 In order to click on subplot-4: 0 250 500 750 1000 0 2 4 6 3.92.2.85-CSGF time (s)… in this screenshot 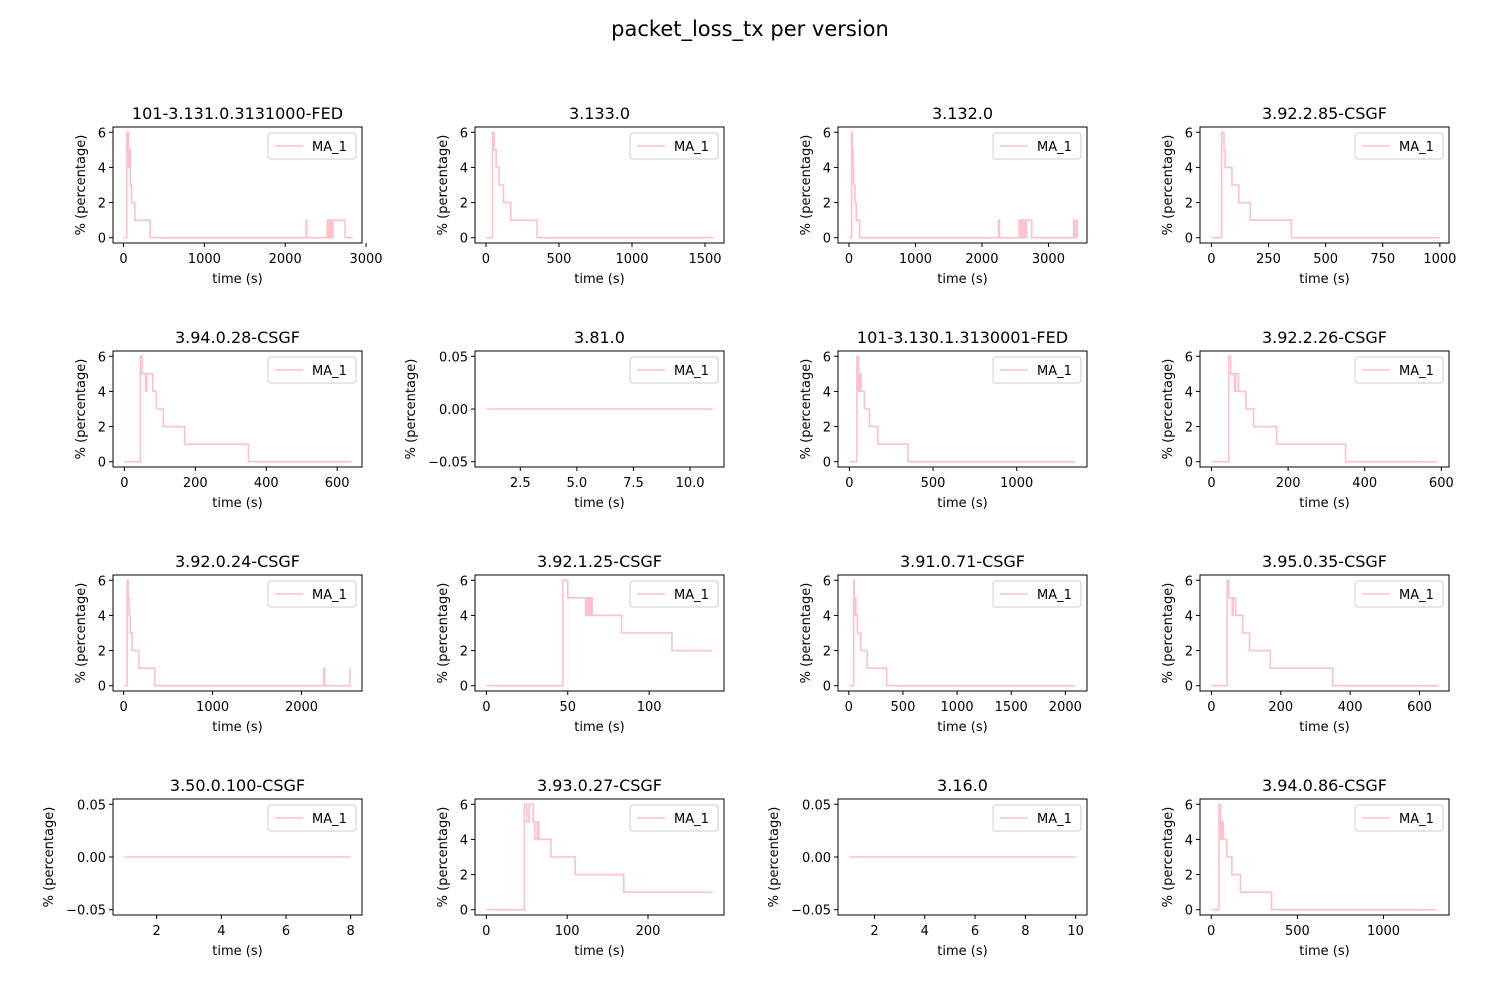, I will do `click(1308, 195)`.